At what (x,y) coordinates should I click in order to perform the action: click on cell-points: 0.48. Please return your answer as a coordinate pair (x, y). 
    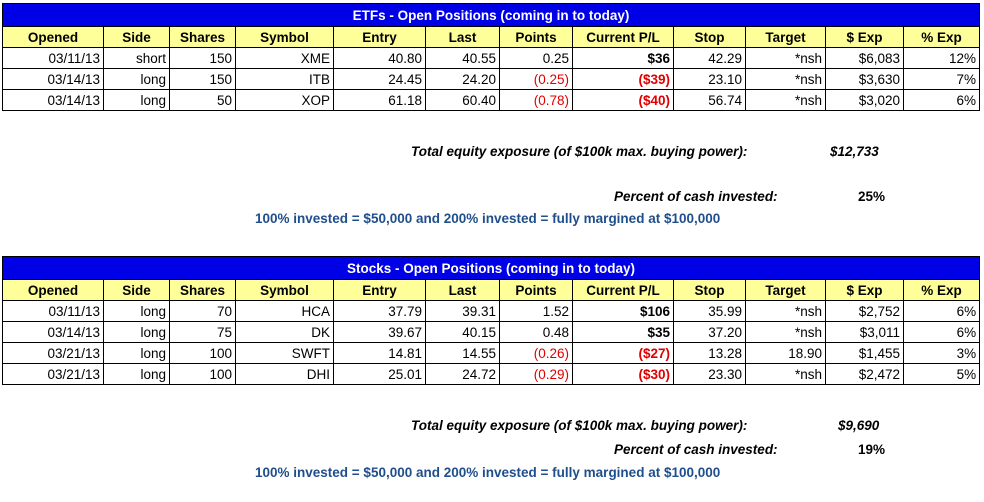
    Looking at the image, I should click on (536, 332).